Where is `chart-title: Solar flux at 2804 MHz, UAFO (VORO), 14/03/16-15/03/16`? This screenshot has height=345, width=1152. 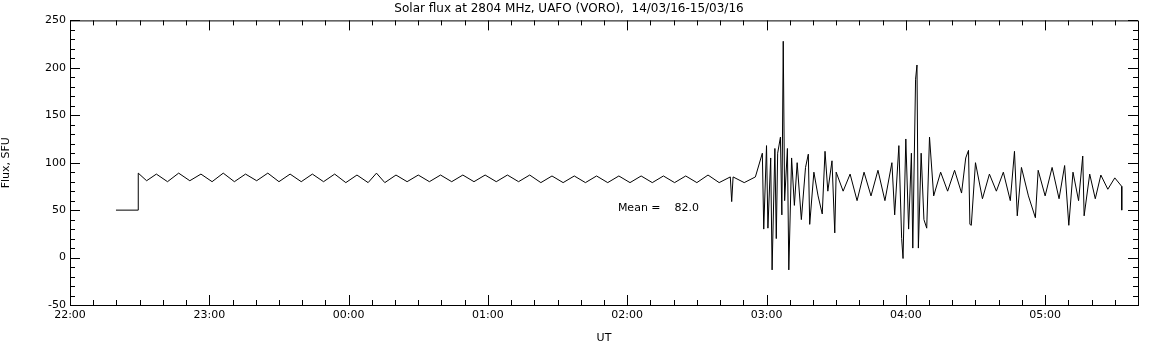 chart-title: Solar flux at 2804 MHz, UAFO (VORO), 14/03/16-15/03/16 is located at coordinates (569, 8).